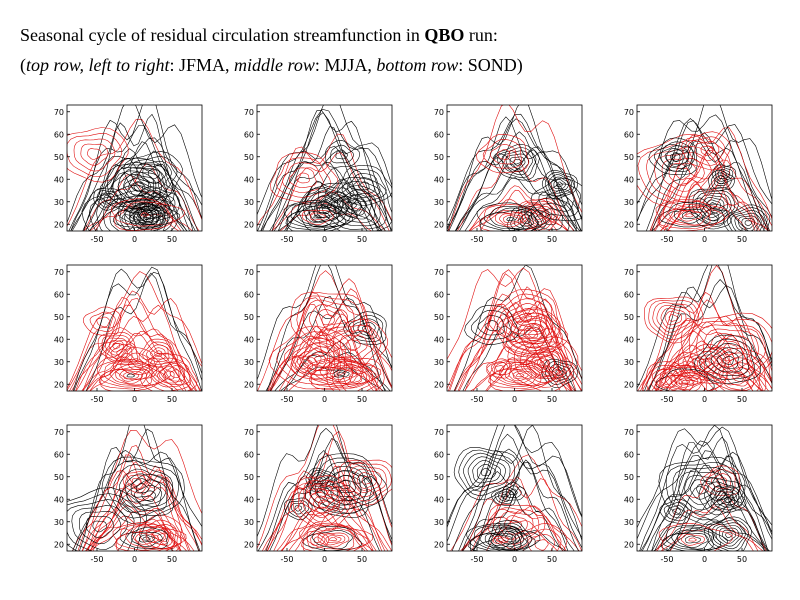  What do you see at coordinates (444, 35) in the screenshot?
I see `caption-run-name: QBO` at bounding box center [444, 35].